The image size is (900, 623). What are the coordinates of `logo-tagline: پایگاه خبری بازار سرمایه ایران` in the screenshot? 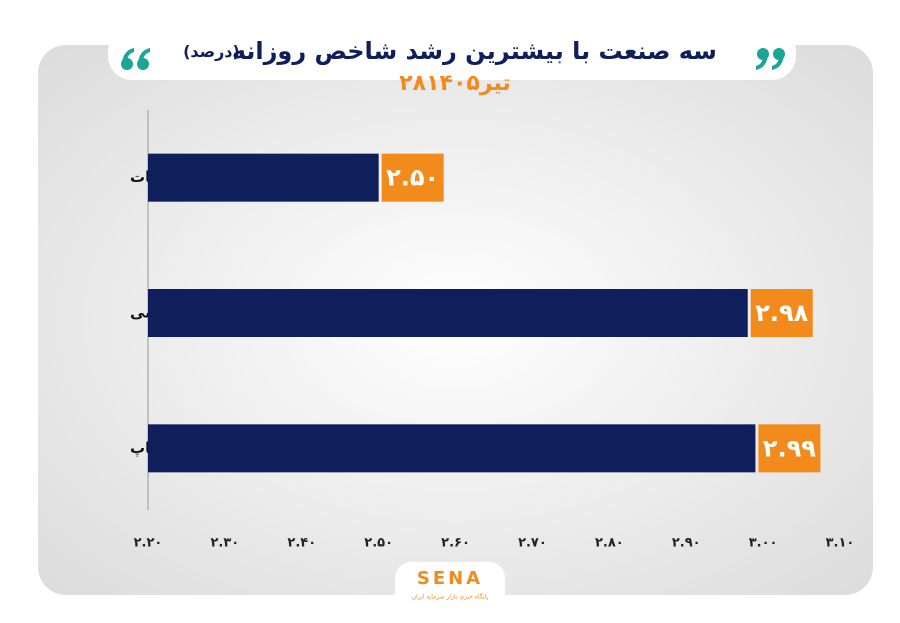 It's located at (450, 597).